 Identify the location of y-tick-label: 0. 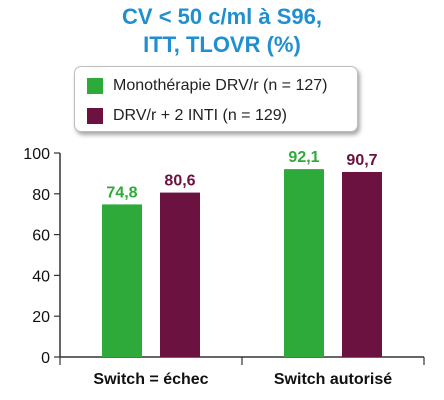
(45, 358).